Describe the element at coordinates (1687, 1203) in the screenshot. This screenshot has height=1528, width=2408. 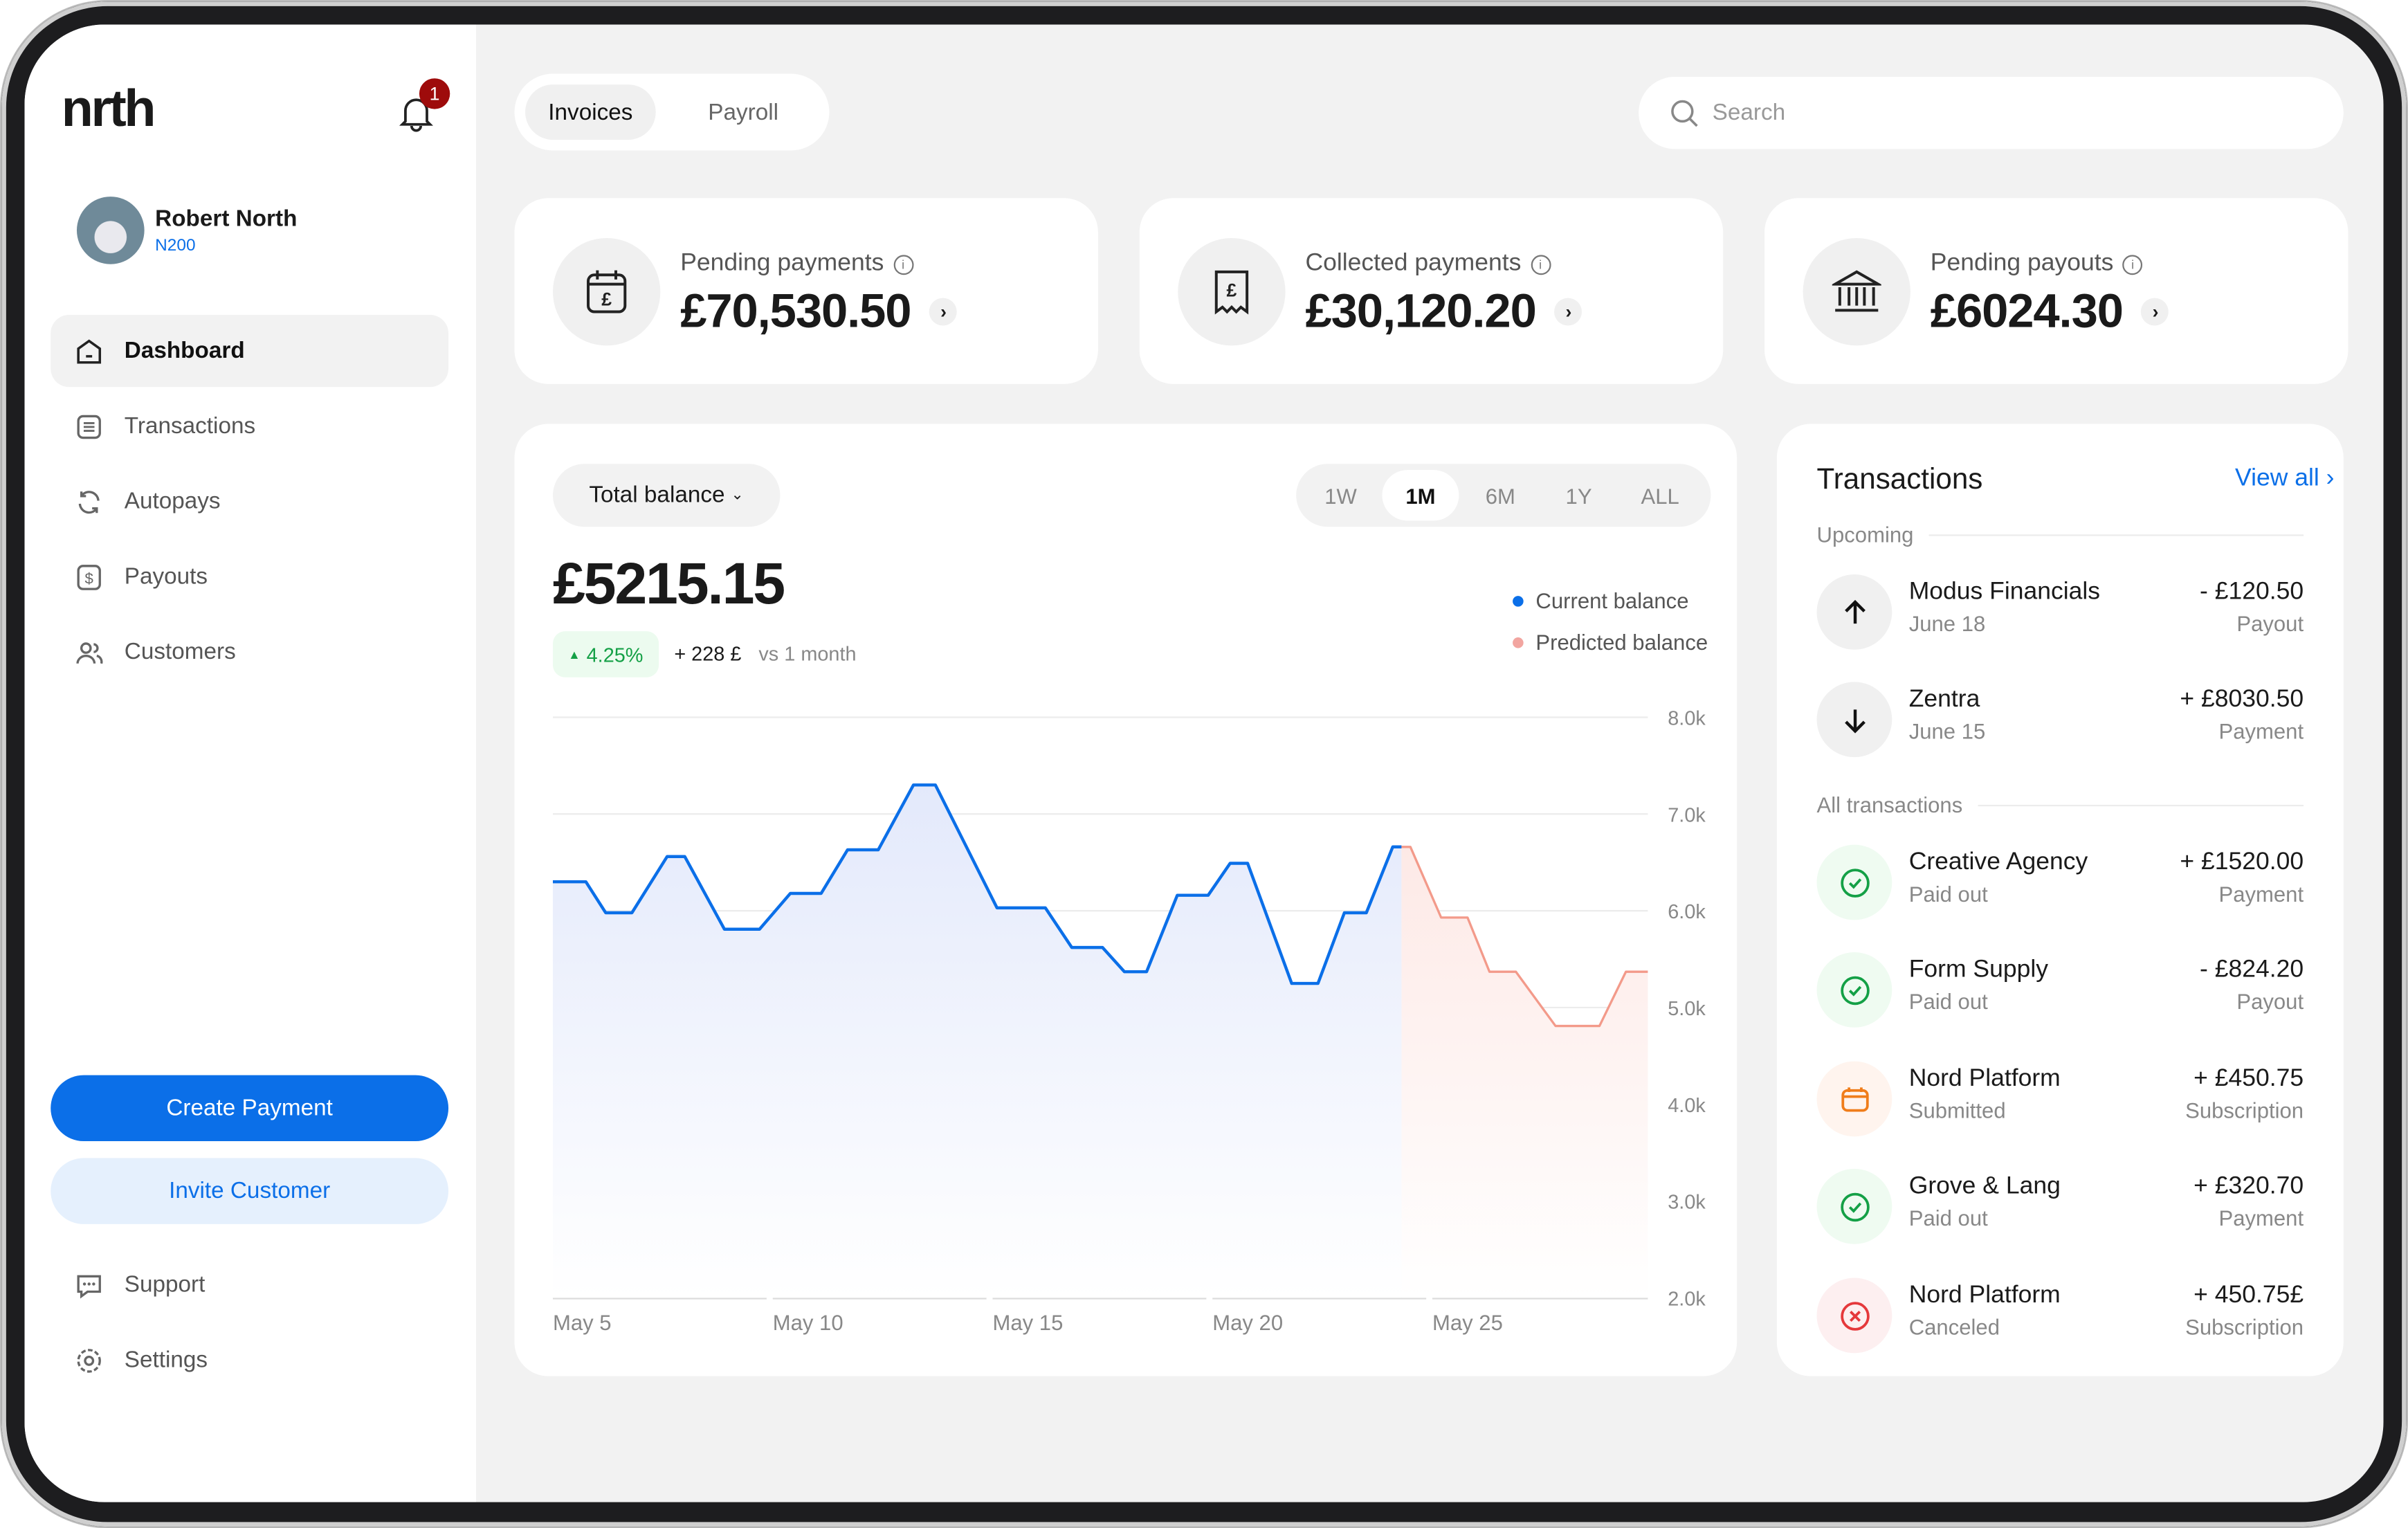
I see `y-tick-label: 3.0k` at that location.